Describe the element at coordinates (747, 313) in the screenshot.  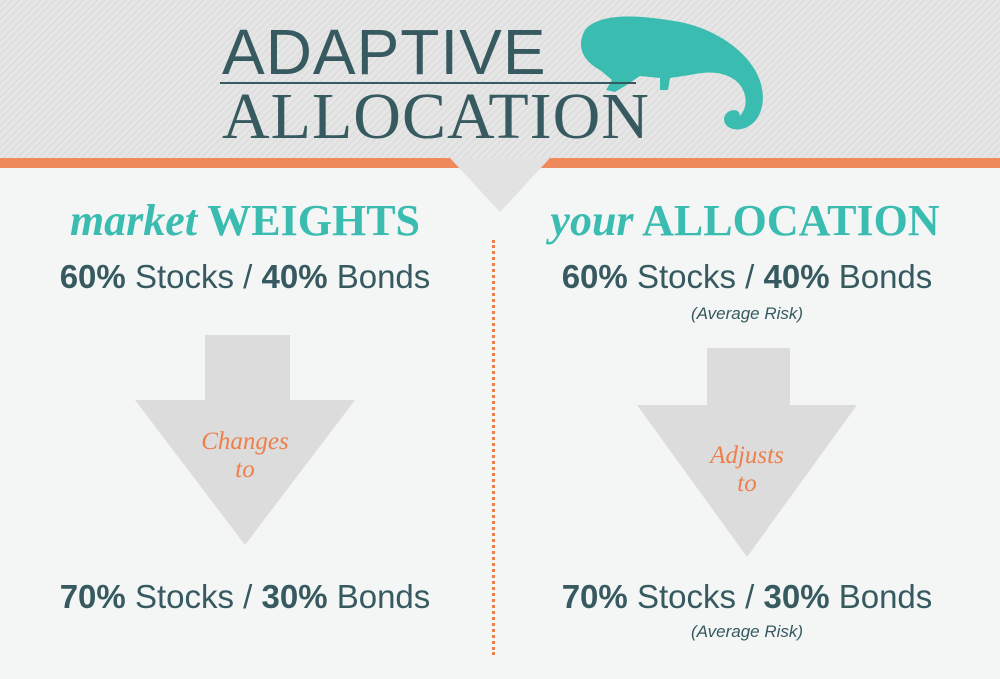
I see `right-before-note: (Average Risk)` at that location.